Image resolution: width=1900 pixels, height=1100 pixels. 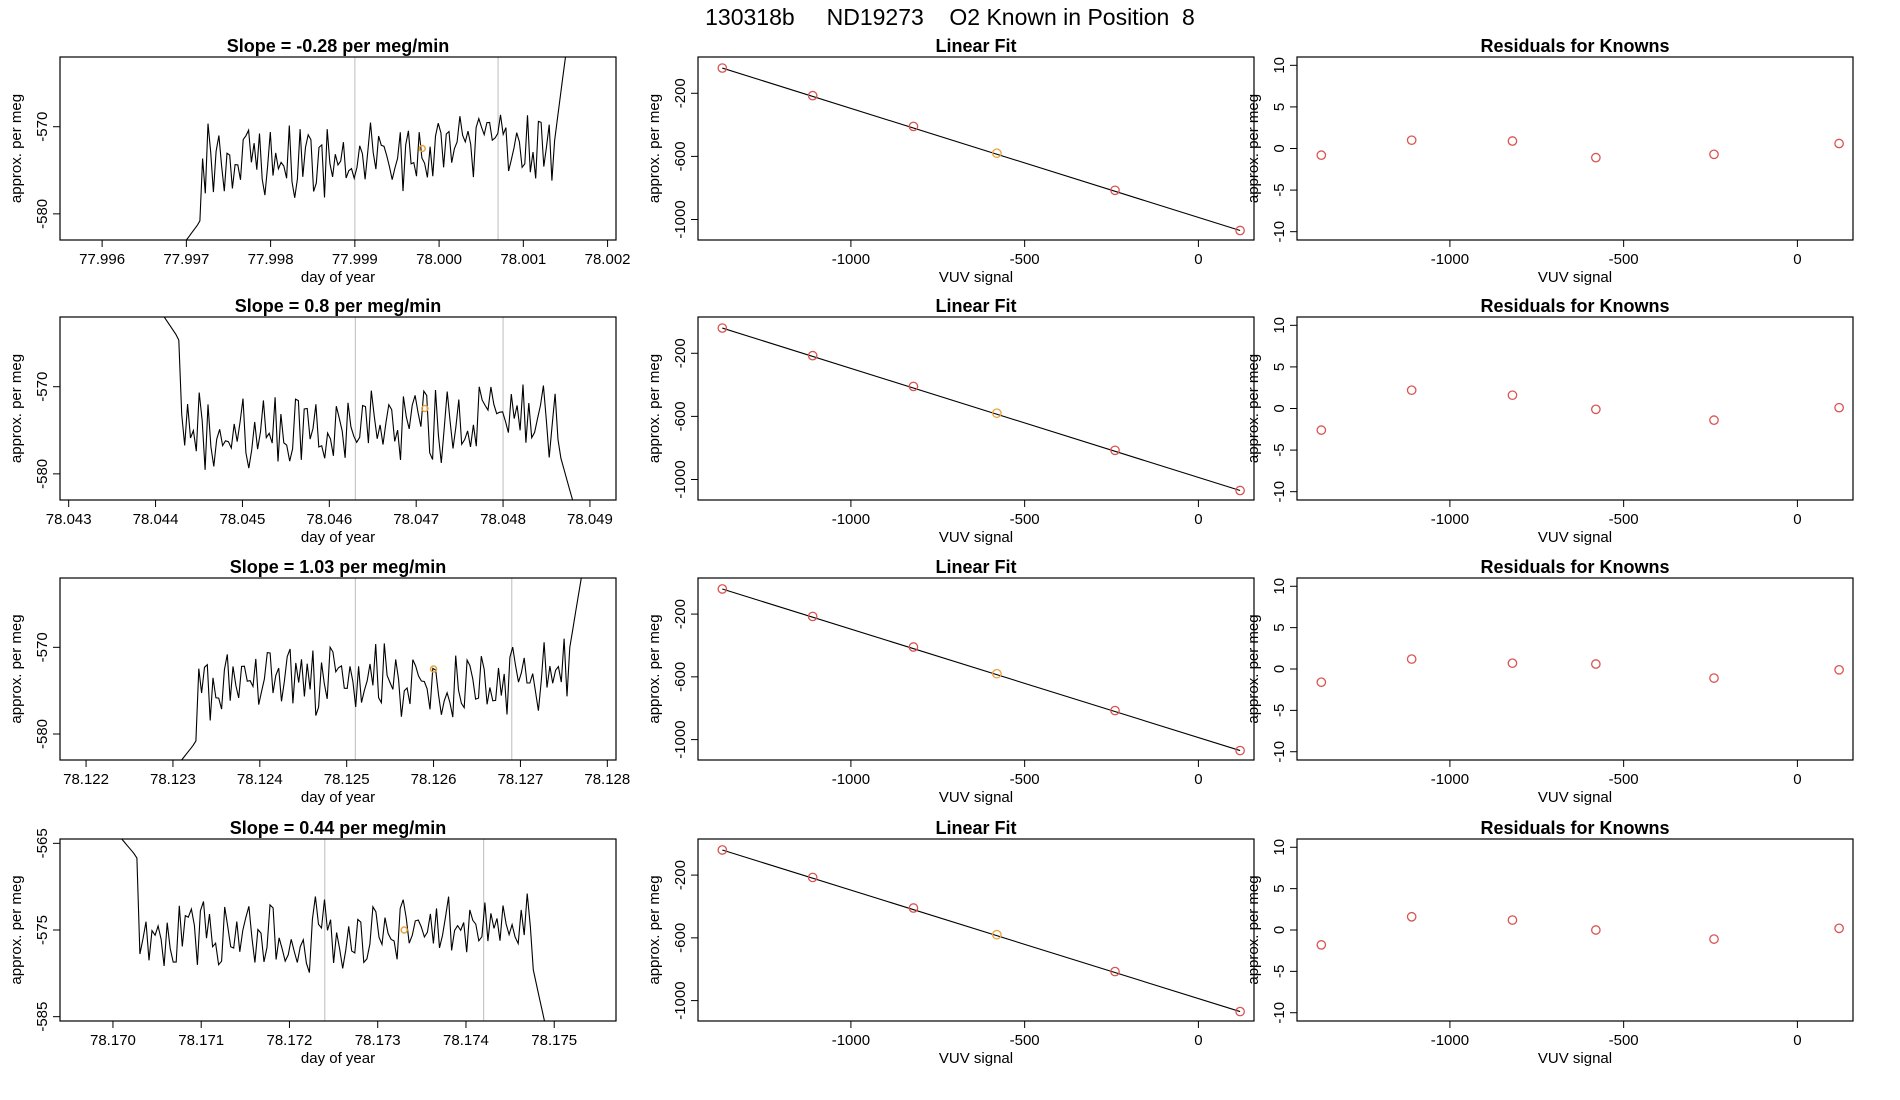 What do you see at coordinates (290, 1040) in the screenshot?
I see `x-tick-label: 78.172` at bounding box center [290, 1040].